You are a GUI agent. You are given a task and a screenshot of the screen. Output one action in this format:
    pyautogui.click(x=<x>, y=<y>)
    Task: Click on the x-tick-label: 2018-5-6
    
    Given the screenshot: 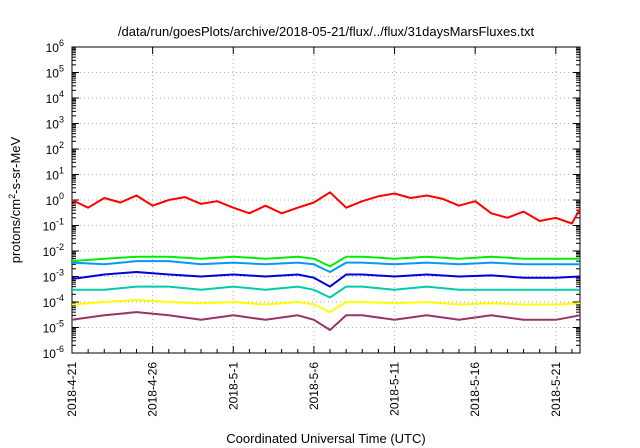 What is the action you would take?
    pyautogui.click(x=314, y=386)
    